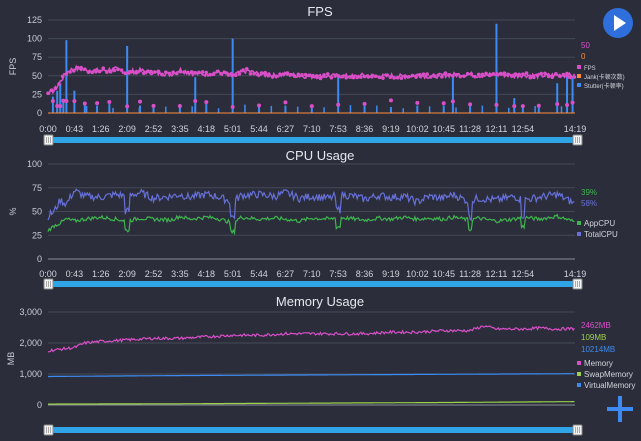 The image size is (641, 441). What do you see at coordinates (608, 374) in the screenshot?
I see `legend-label: SwapMemory` at bounding box center [608, 374].